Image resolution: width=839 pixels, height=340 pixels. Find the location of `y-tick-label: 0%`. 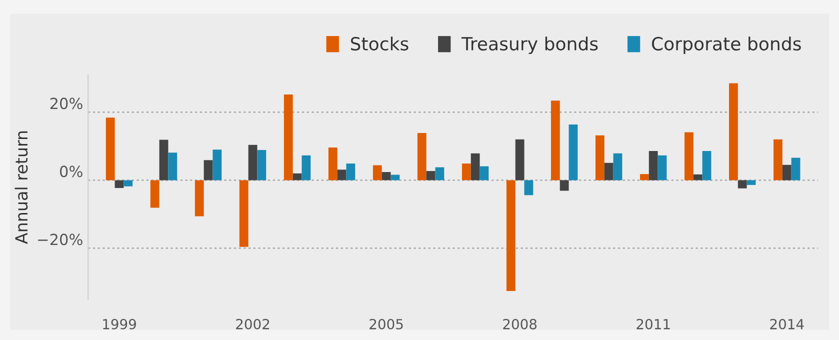

y-tick-label: 0% is located at coordinates (71, 172).